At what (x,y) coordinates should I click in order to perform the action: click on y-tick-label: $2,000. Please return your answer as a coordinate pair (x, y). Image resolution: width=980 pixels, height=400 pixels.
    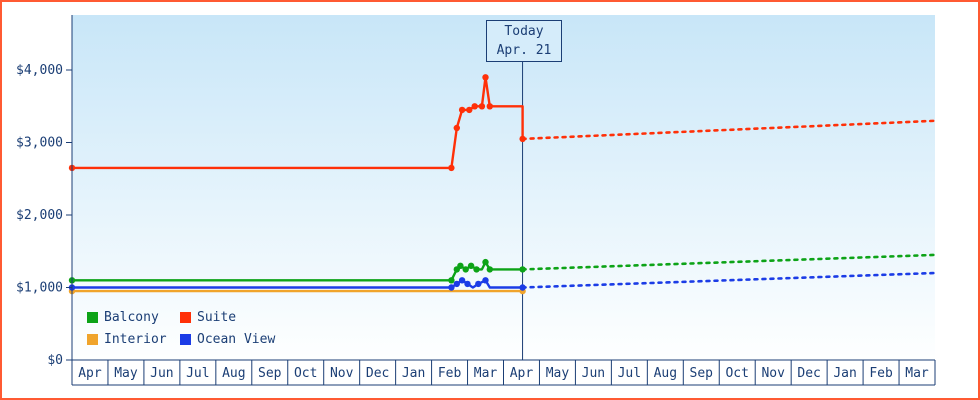
    Looking at the image, I should click on (39, 215).